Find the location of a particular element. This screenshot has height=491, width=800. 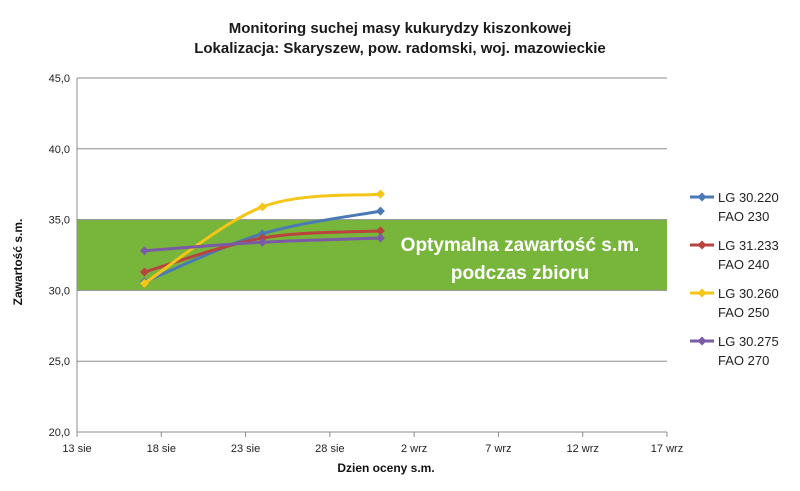

legend-label: LG 30.220 is located at coordinates (748, 197).